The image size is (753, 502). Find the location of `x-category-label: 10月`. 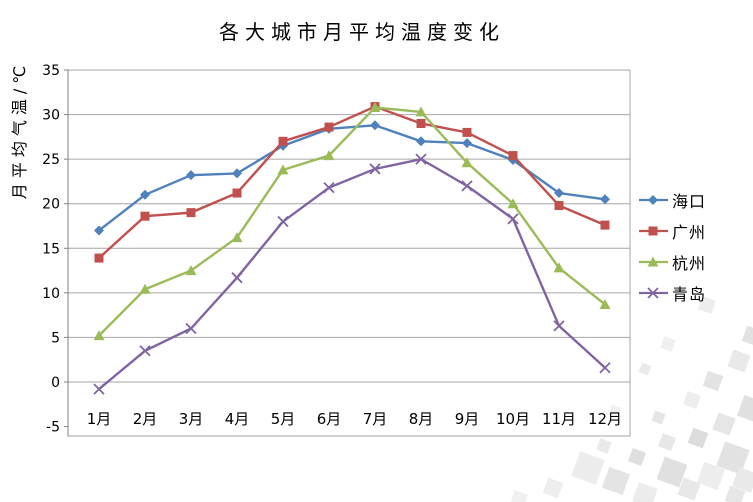

x-category-label: 10月 is located at coordinates (513, 419).